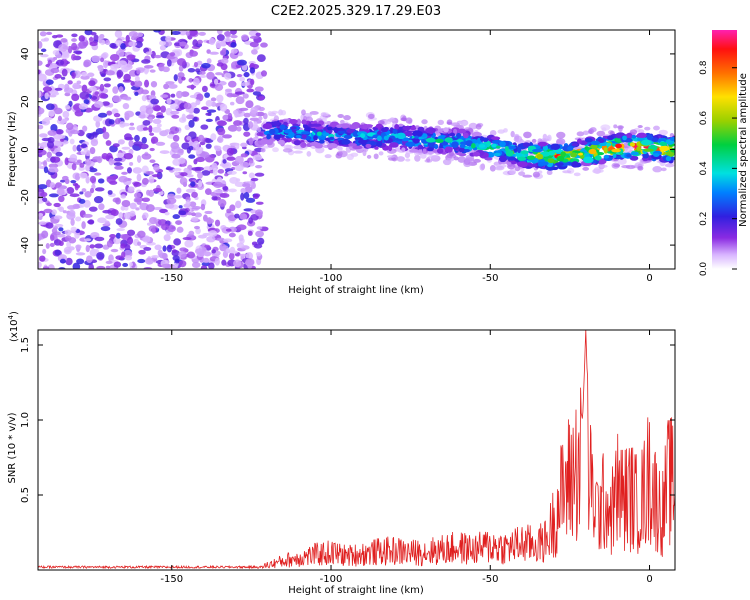 The image size is (750, 600). Describe the element at coordinates (649, 579) in the screenshot. I see `x-tick-label: 0` at that location.